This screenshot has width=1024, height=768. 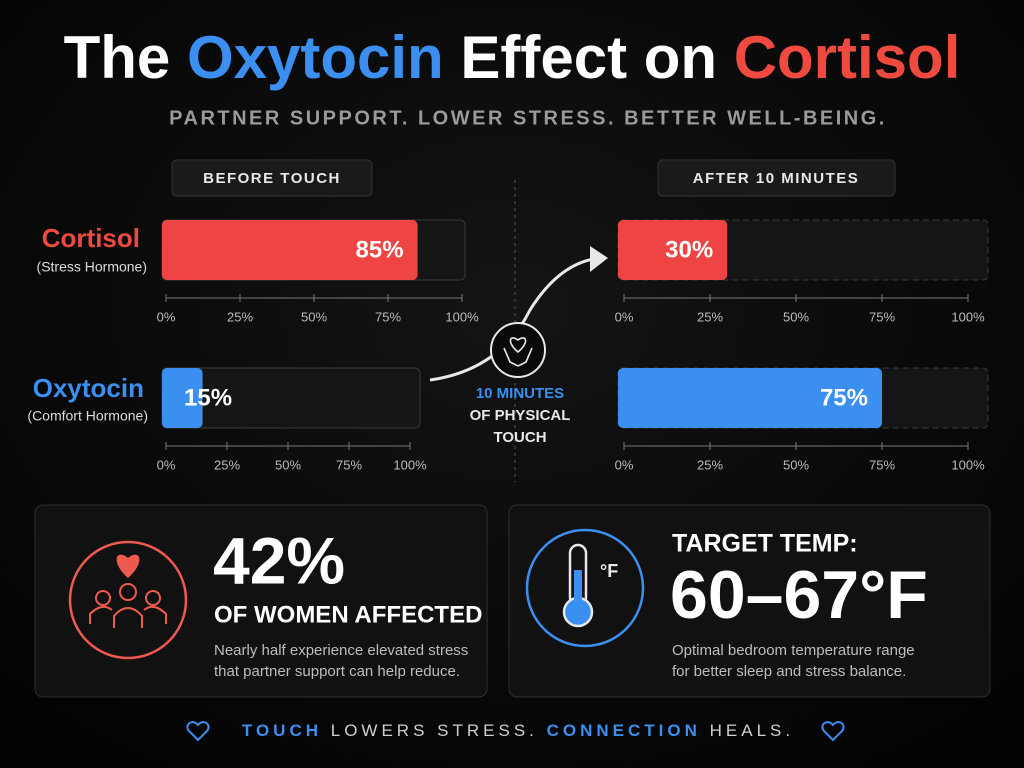 I want to click on row-note: (Stress Hormone), so click(x=92, y=267).